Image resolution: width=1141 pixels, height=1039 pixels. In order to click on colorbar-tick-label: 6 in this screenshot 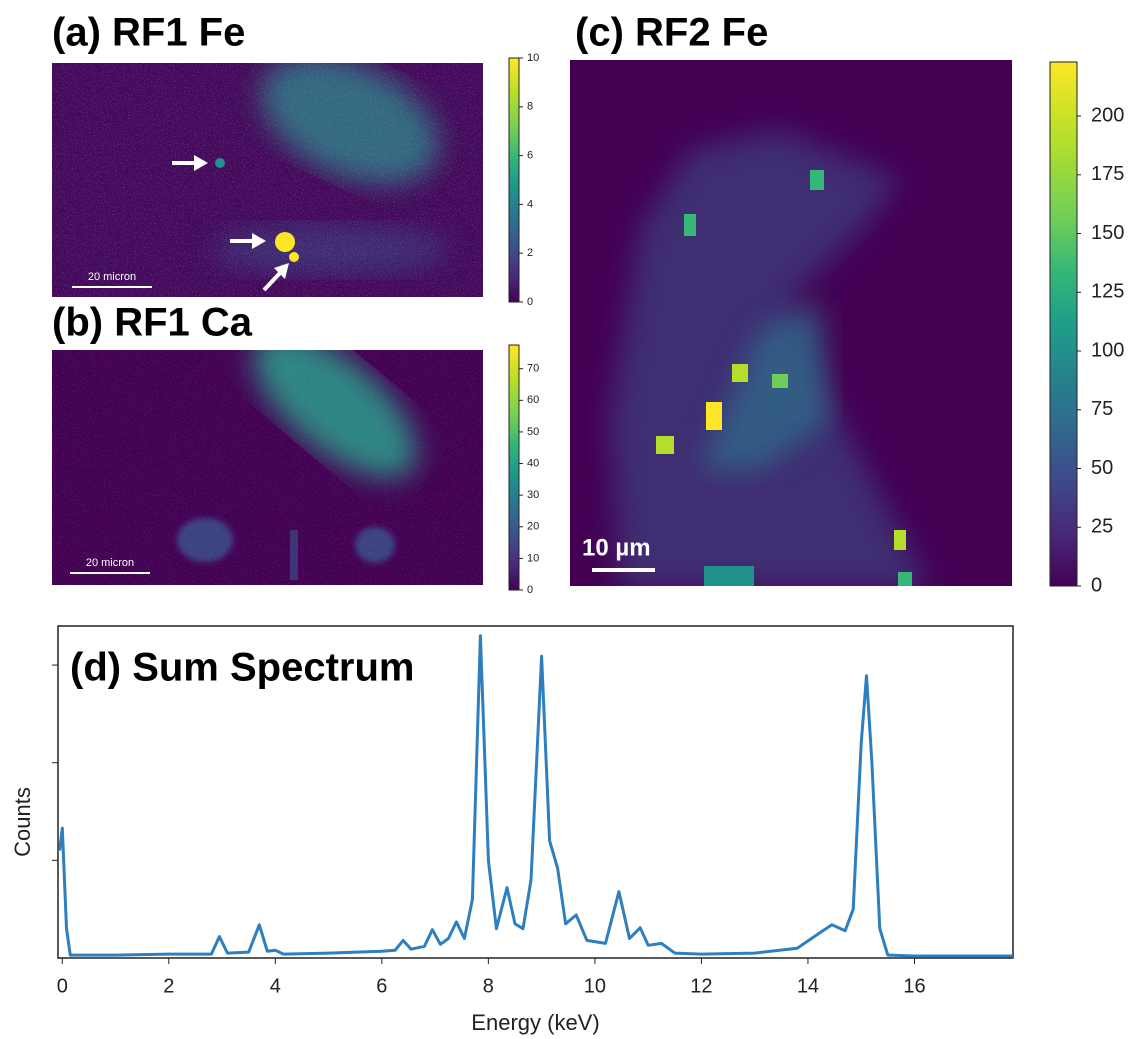, I will do `click(530, 156)`.